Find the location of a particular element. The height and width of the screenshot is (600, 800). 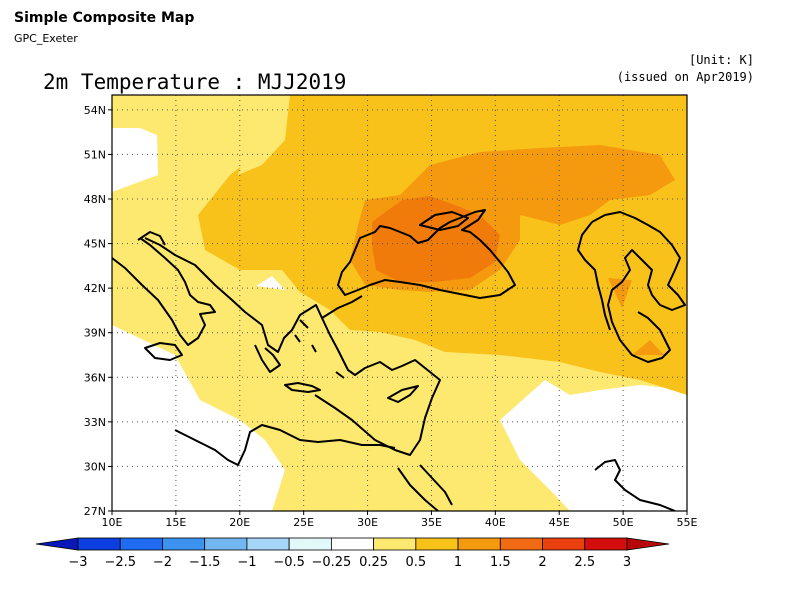

map-title: 2m Temperature : MJJ2019 is located at coordinates (195, 82).